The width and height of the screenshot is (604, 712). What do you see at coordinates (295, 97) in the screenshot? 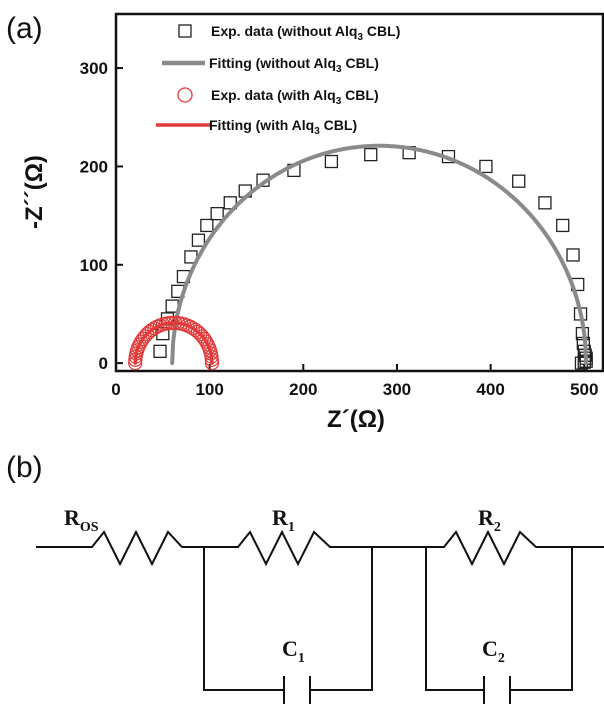
I see `legend-label: Exp. data (with Alq3 CBL)` at bounding box center [295, 97].